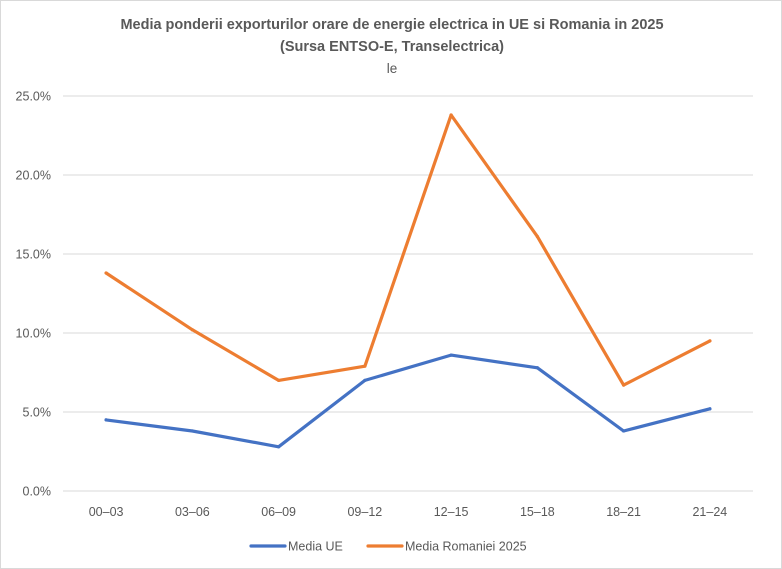 The image size is (782, 569). I want to click on x-tick-label: 03–06, so click(192, 512).